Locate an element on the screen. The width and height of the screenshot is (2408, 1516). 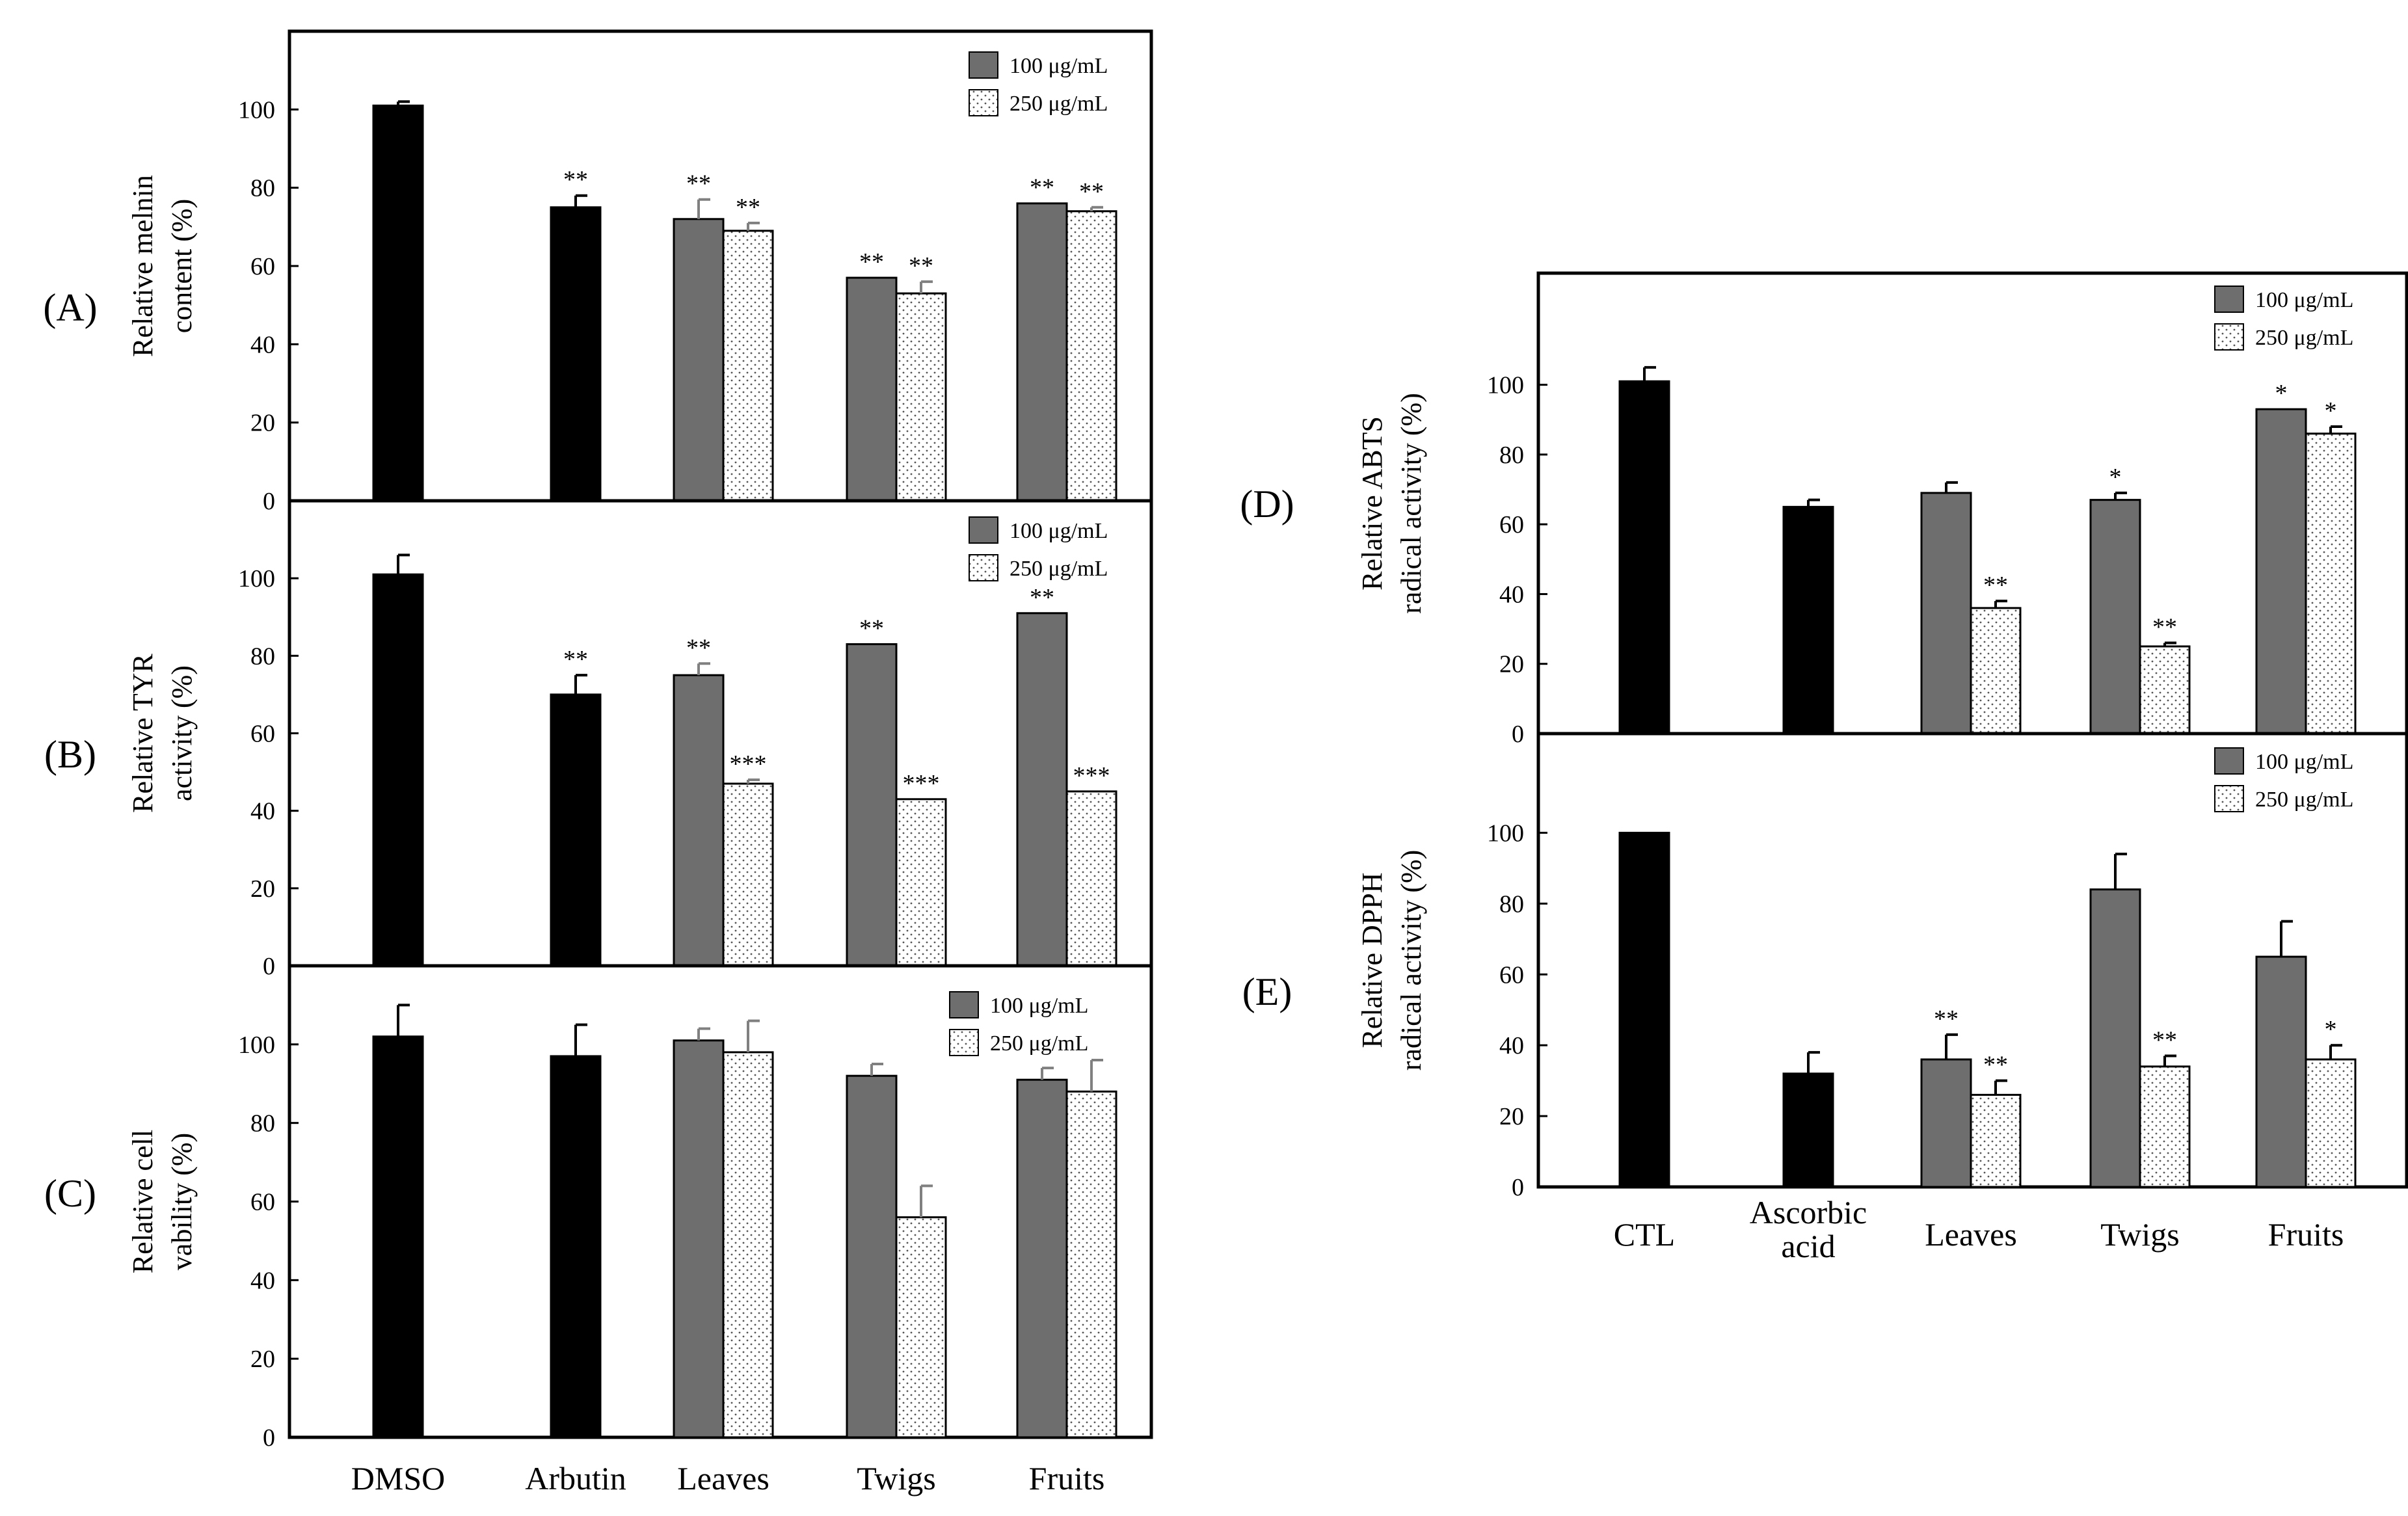
y-axis-label: Relative melnin content (%) is located at coordinates (162, 266).